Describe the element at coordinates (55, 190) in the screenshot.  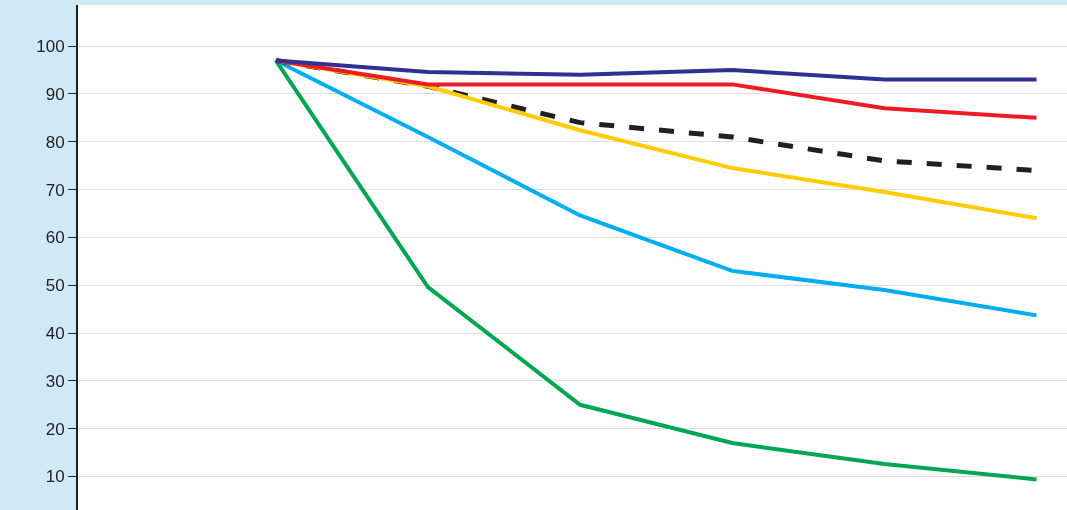
I see `y-tick-label: 70` at that location.